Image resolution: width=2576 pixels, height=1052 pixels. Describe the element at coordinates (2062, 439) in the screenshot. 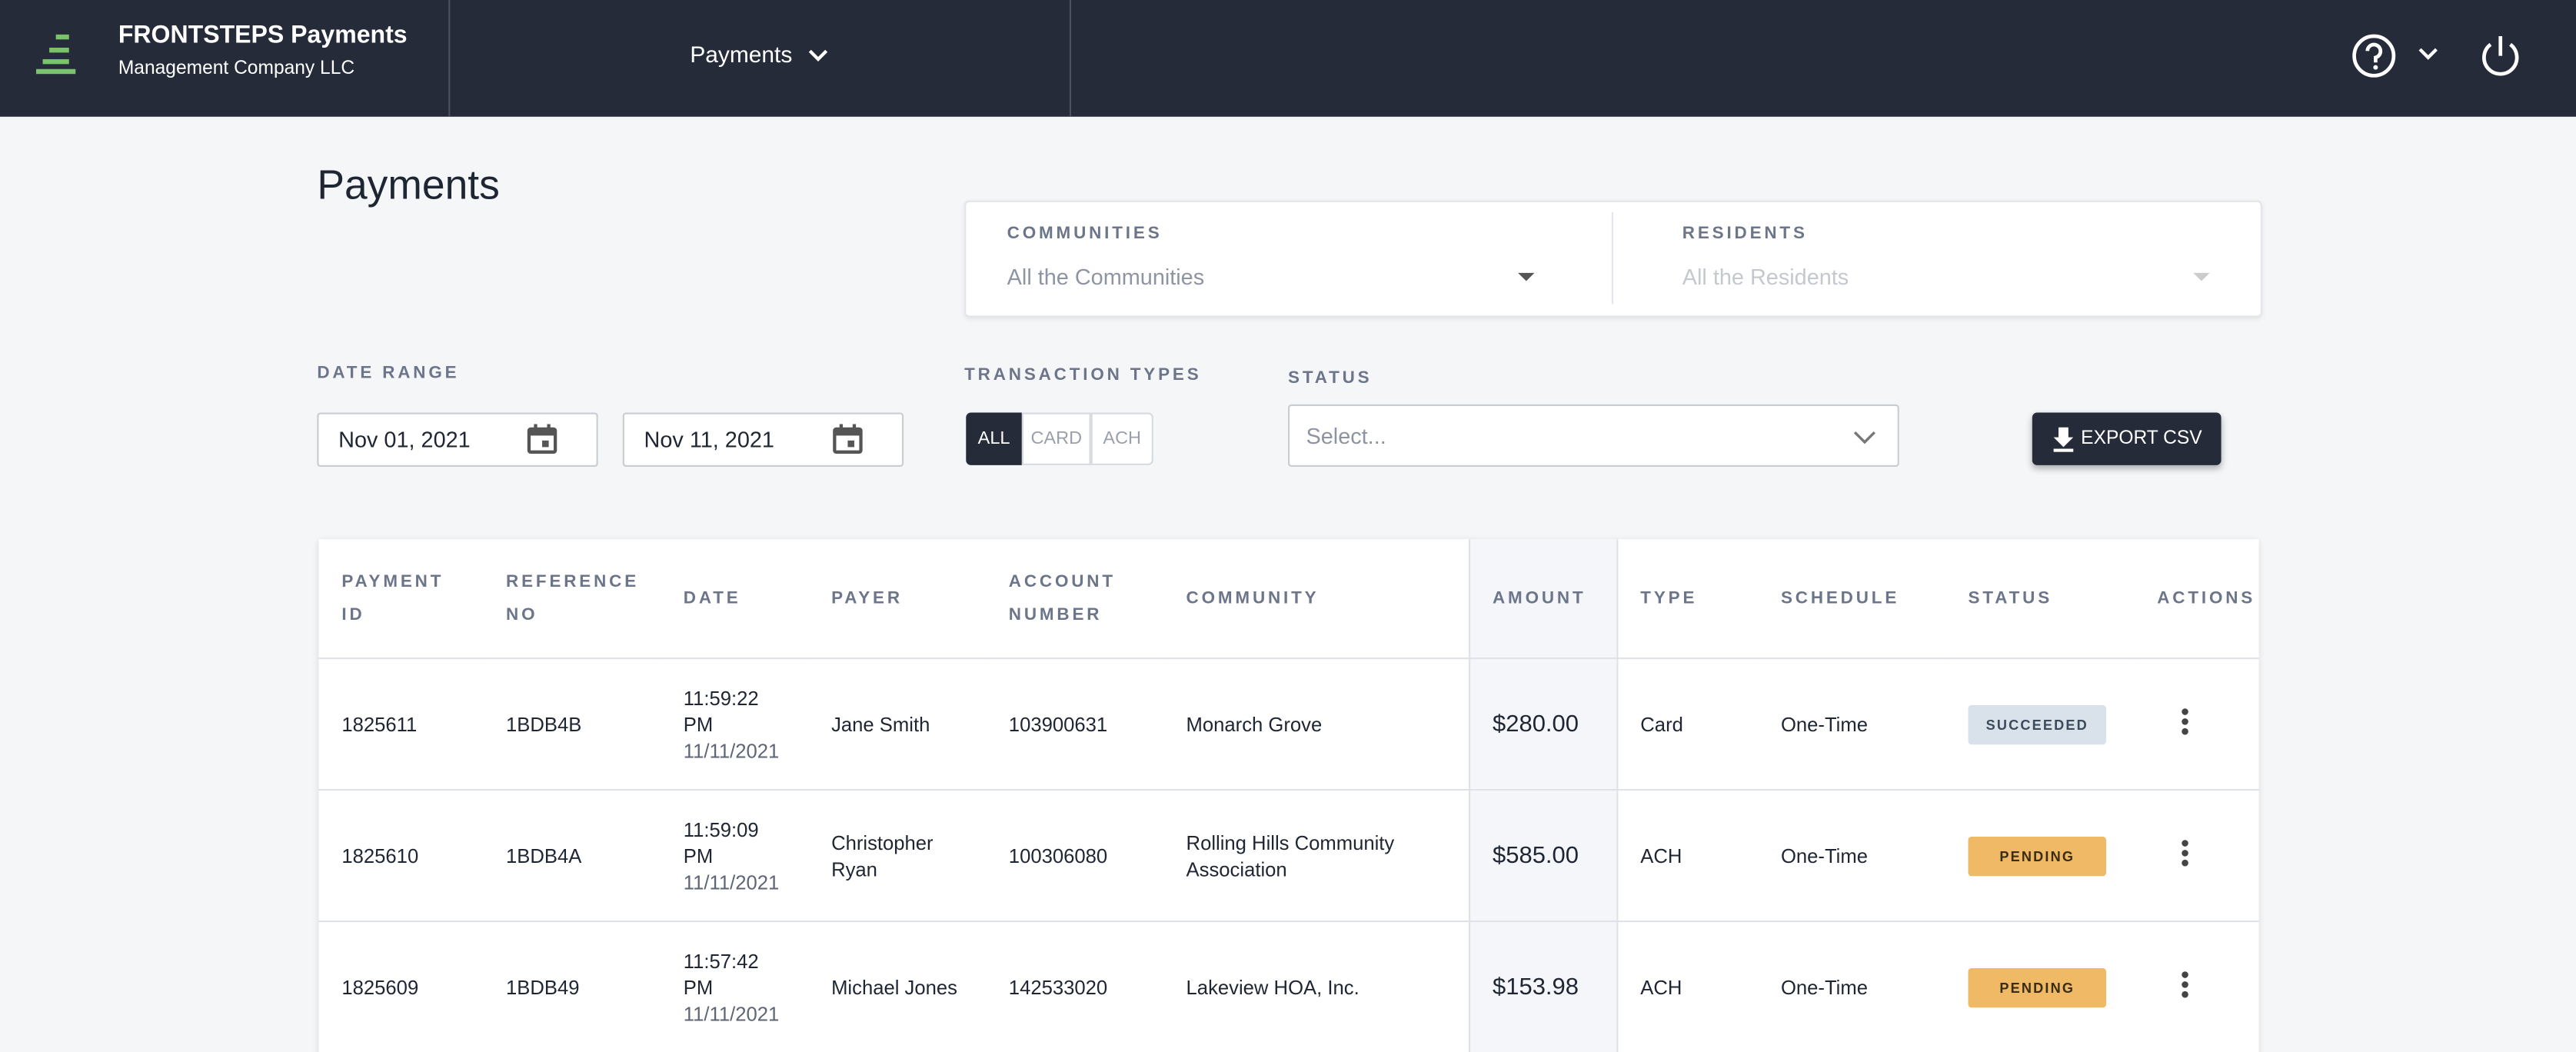

I see `download-icon` at that location.